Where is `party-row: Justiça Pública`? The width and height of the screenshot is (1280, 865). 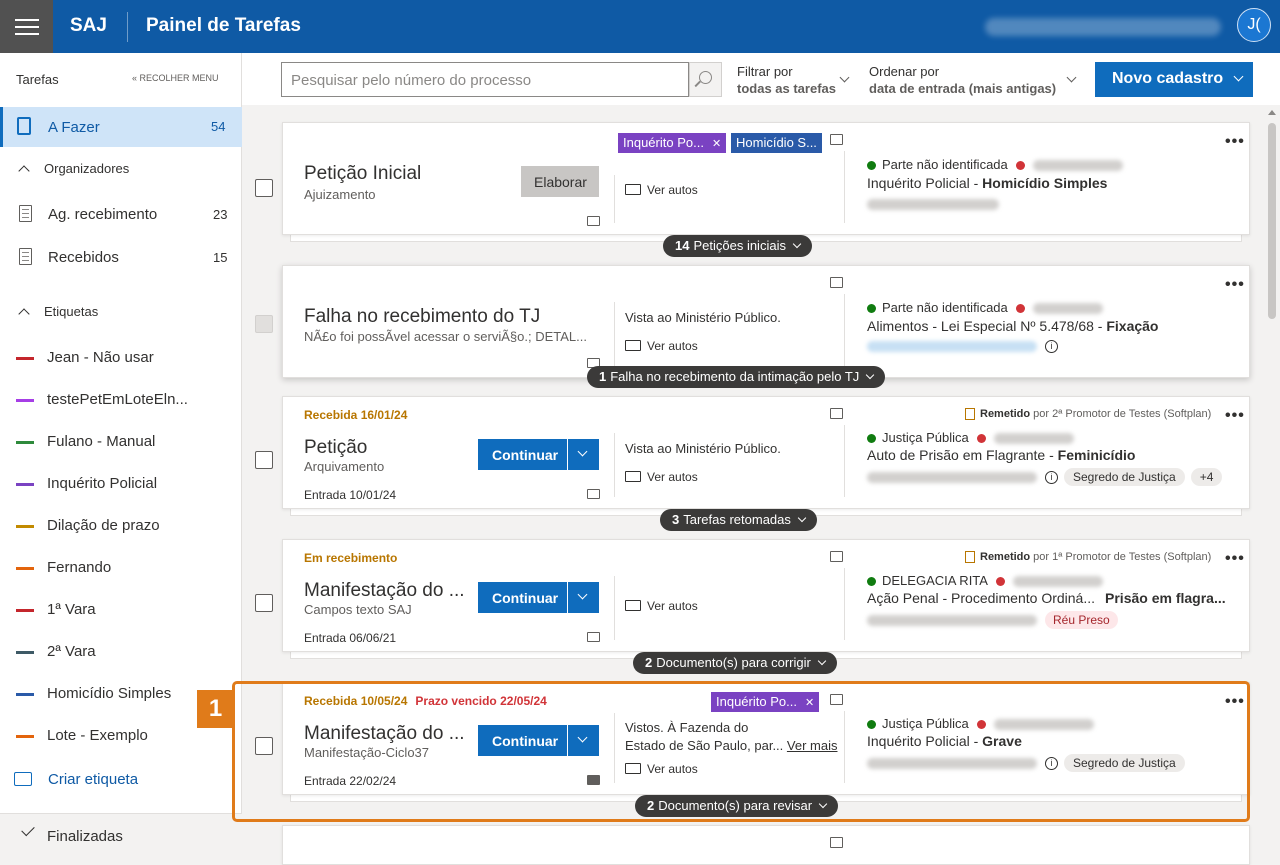 party-row: Justiça Pública is located at coordinates (980, 723).